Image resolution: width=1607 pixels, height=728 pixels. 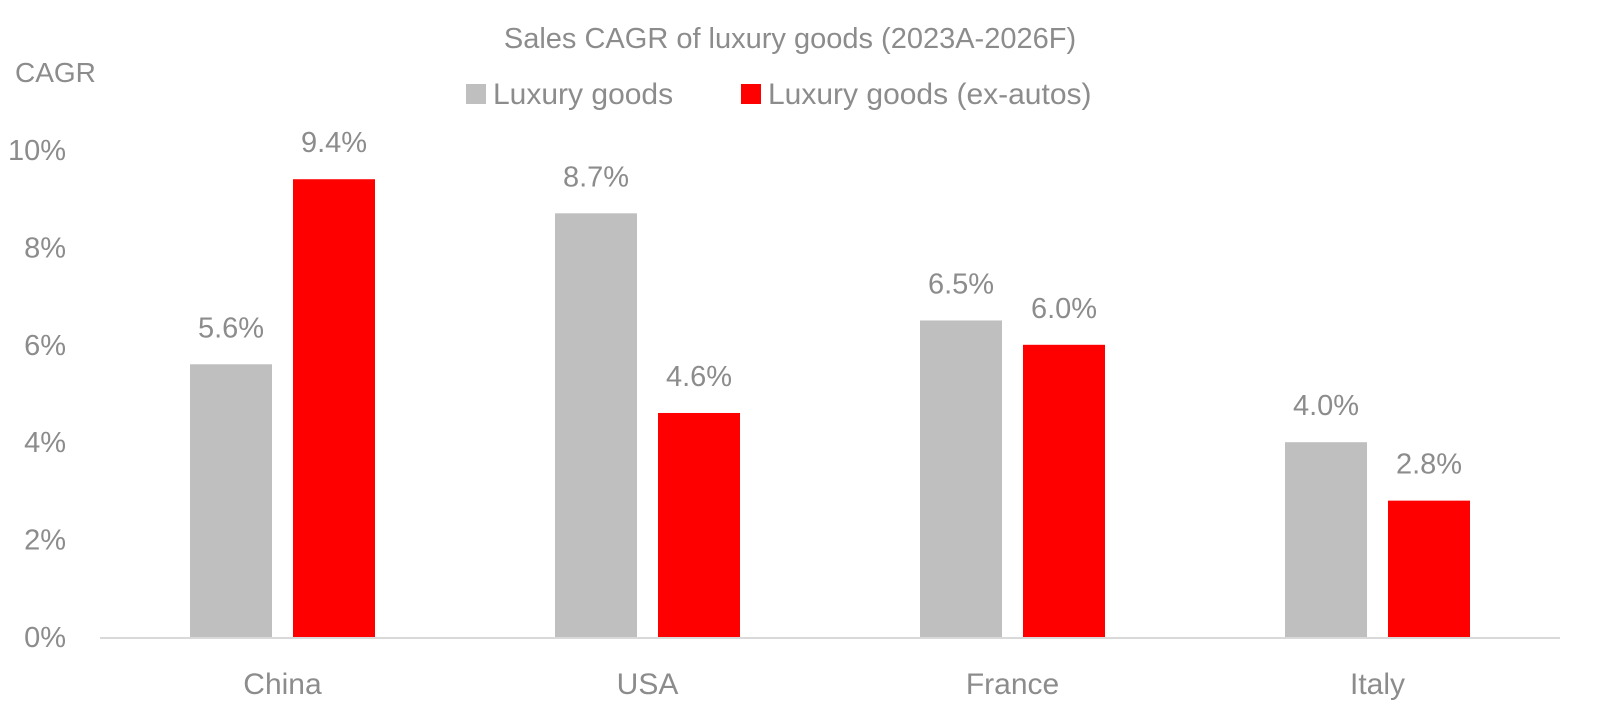 What do you see at coordinates (1429, 465) in the screenshot?
I see `data-label: 2.8%` at bounding box center [1429, 465].